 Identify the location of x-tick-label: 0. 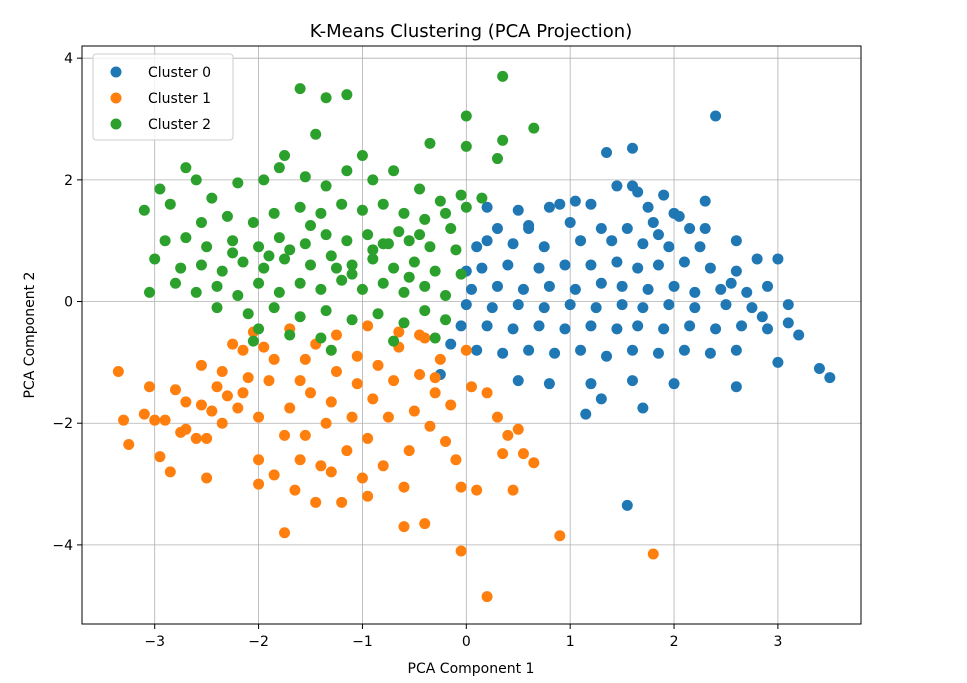
(466, 642).